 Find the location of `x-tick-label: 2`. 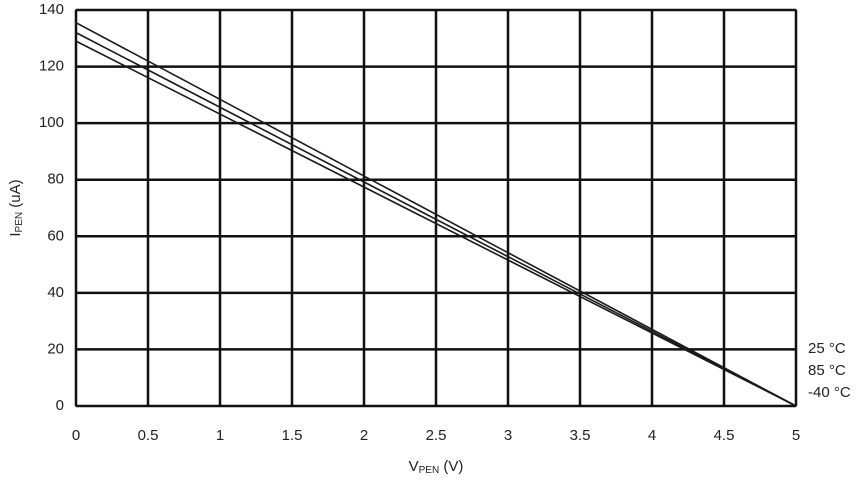

x-tick-label: 2 is located at coordinates (364, 435).